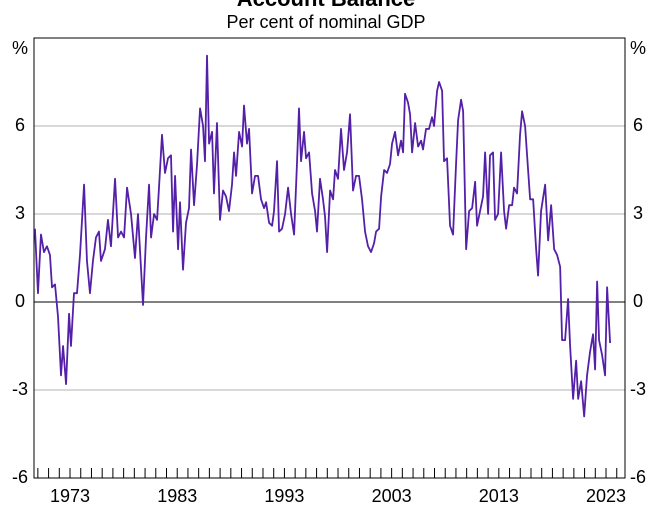 This screenshot has width=652, height=506. What do you see at coordinates (20, 213) in the screenshot?
I see `y-tick-label: 3` at bounding box center [20, 213].